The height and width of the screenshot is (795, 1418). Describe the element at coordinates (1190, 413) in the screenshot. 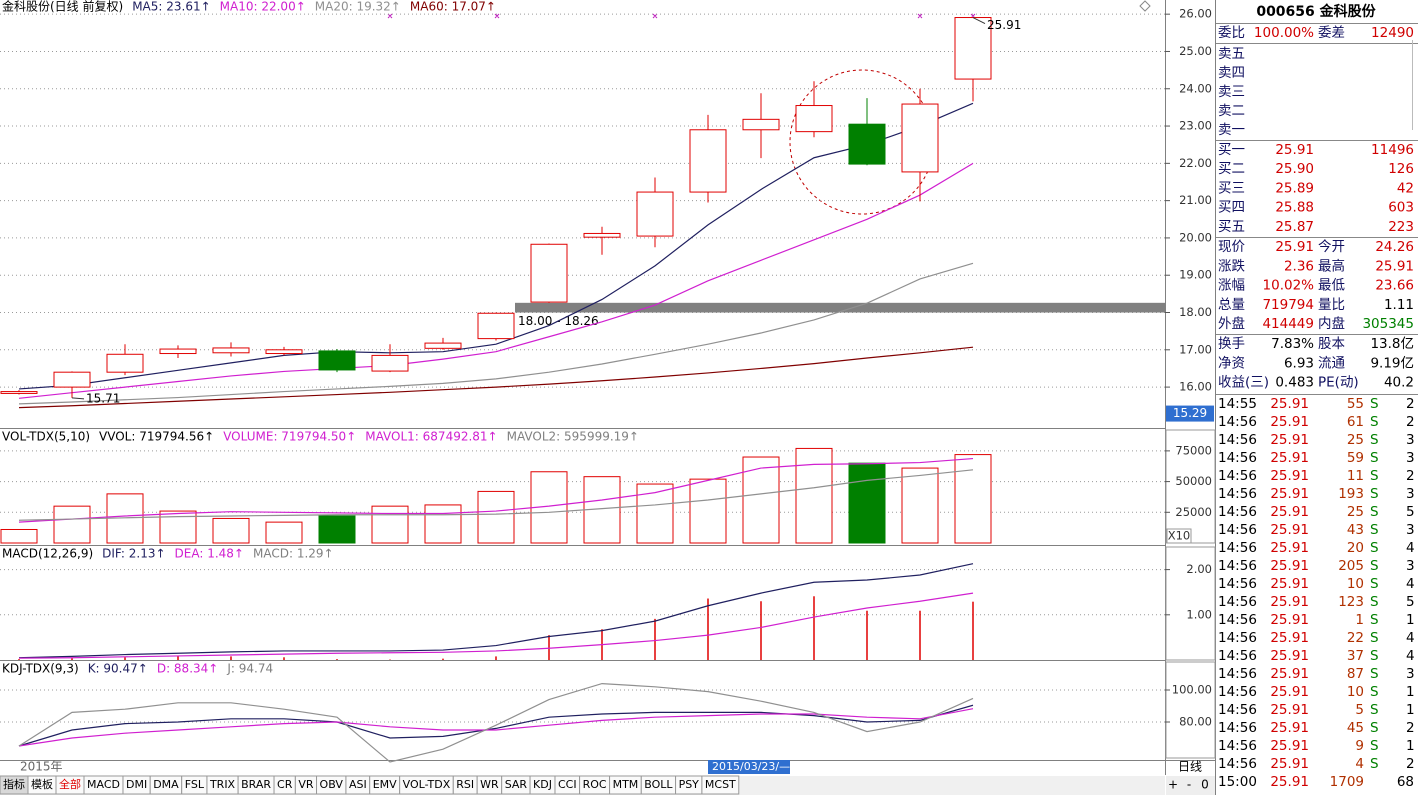

I see `cursor-label: 15.29` at that location.